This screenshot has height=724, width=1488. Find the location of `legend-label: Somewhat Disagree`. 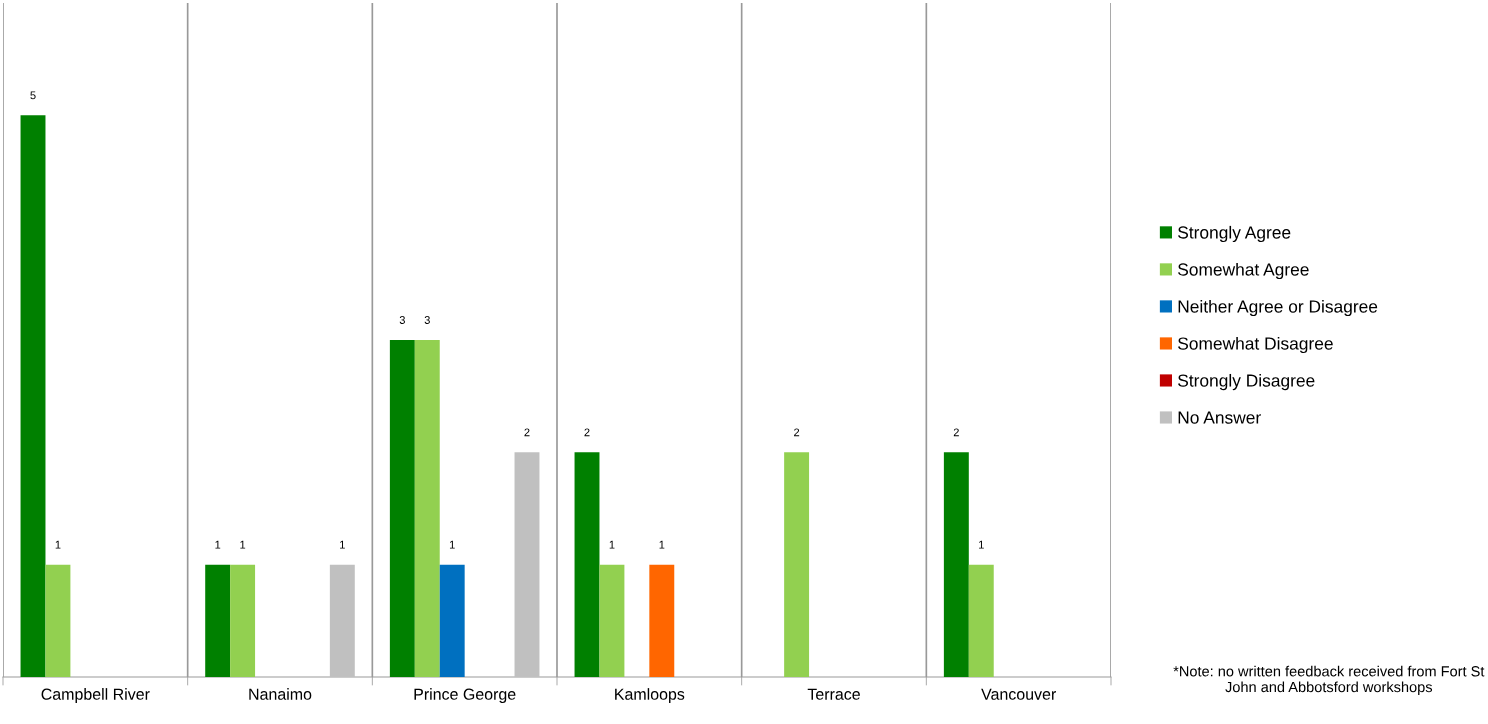

legend-label: Somewhat Disagree is located at coordinates (1255, 345).